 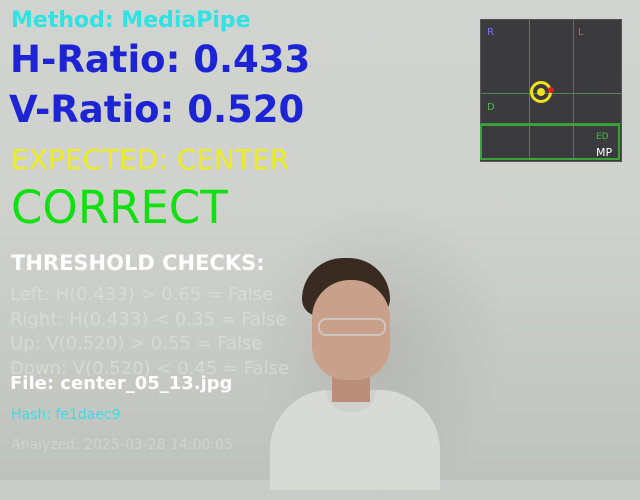 I want to click on minimap-left-threshold-line, so click(x=573, y=90).